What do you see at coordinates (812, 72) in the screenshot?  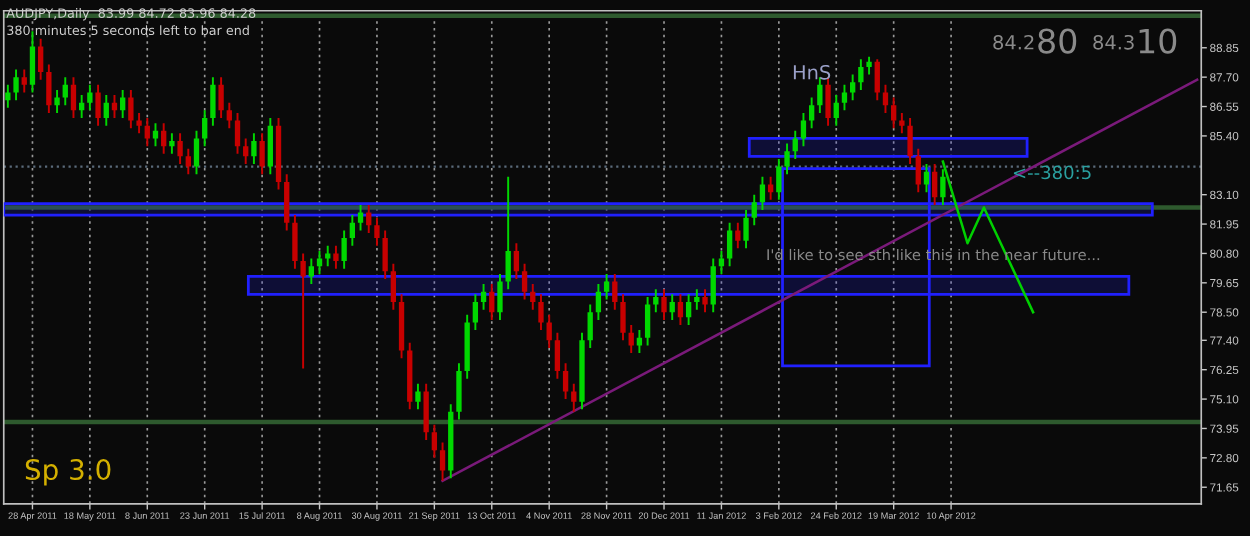 I see `annotation: HnS` at bounding box center [812, 72].